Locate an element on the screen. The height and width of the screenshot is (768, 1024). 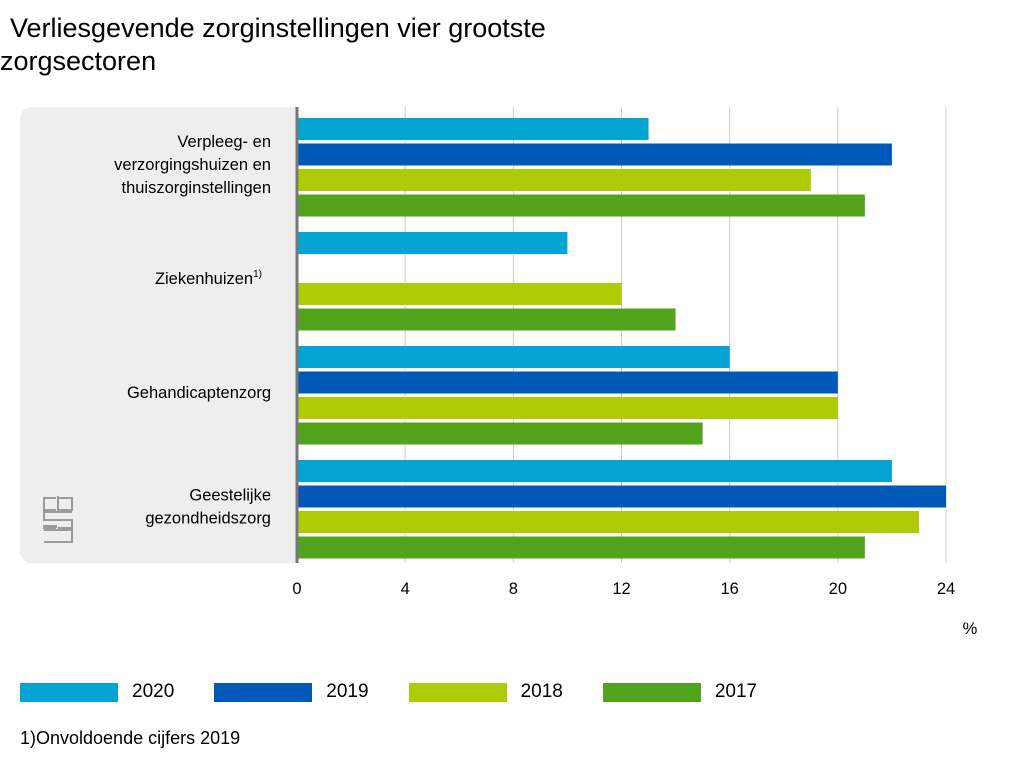
legend-item-2020: 2020 is located at coordinates (97, 692).